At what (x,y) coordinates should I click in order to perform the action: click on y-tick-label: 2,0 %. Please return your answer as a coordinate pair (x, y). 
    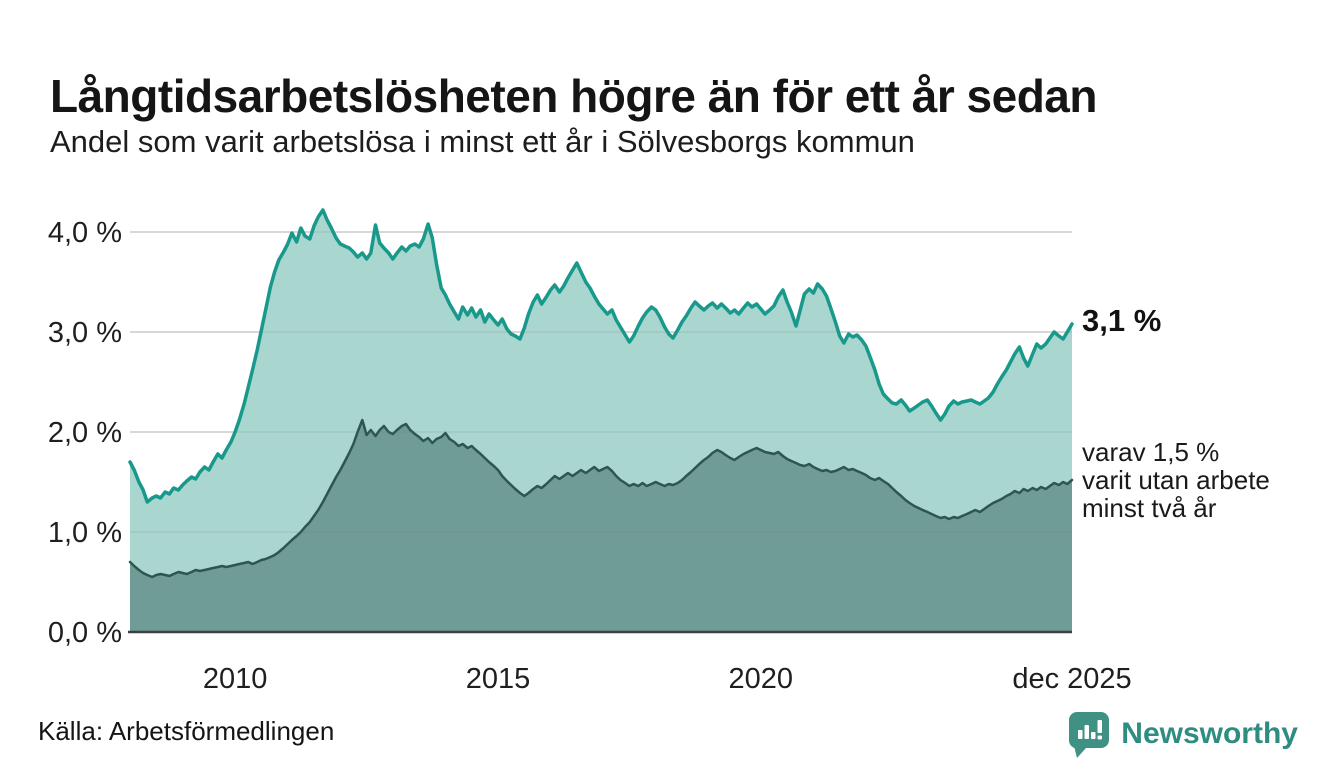
    Looking at the image, I should click on (85, 433).